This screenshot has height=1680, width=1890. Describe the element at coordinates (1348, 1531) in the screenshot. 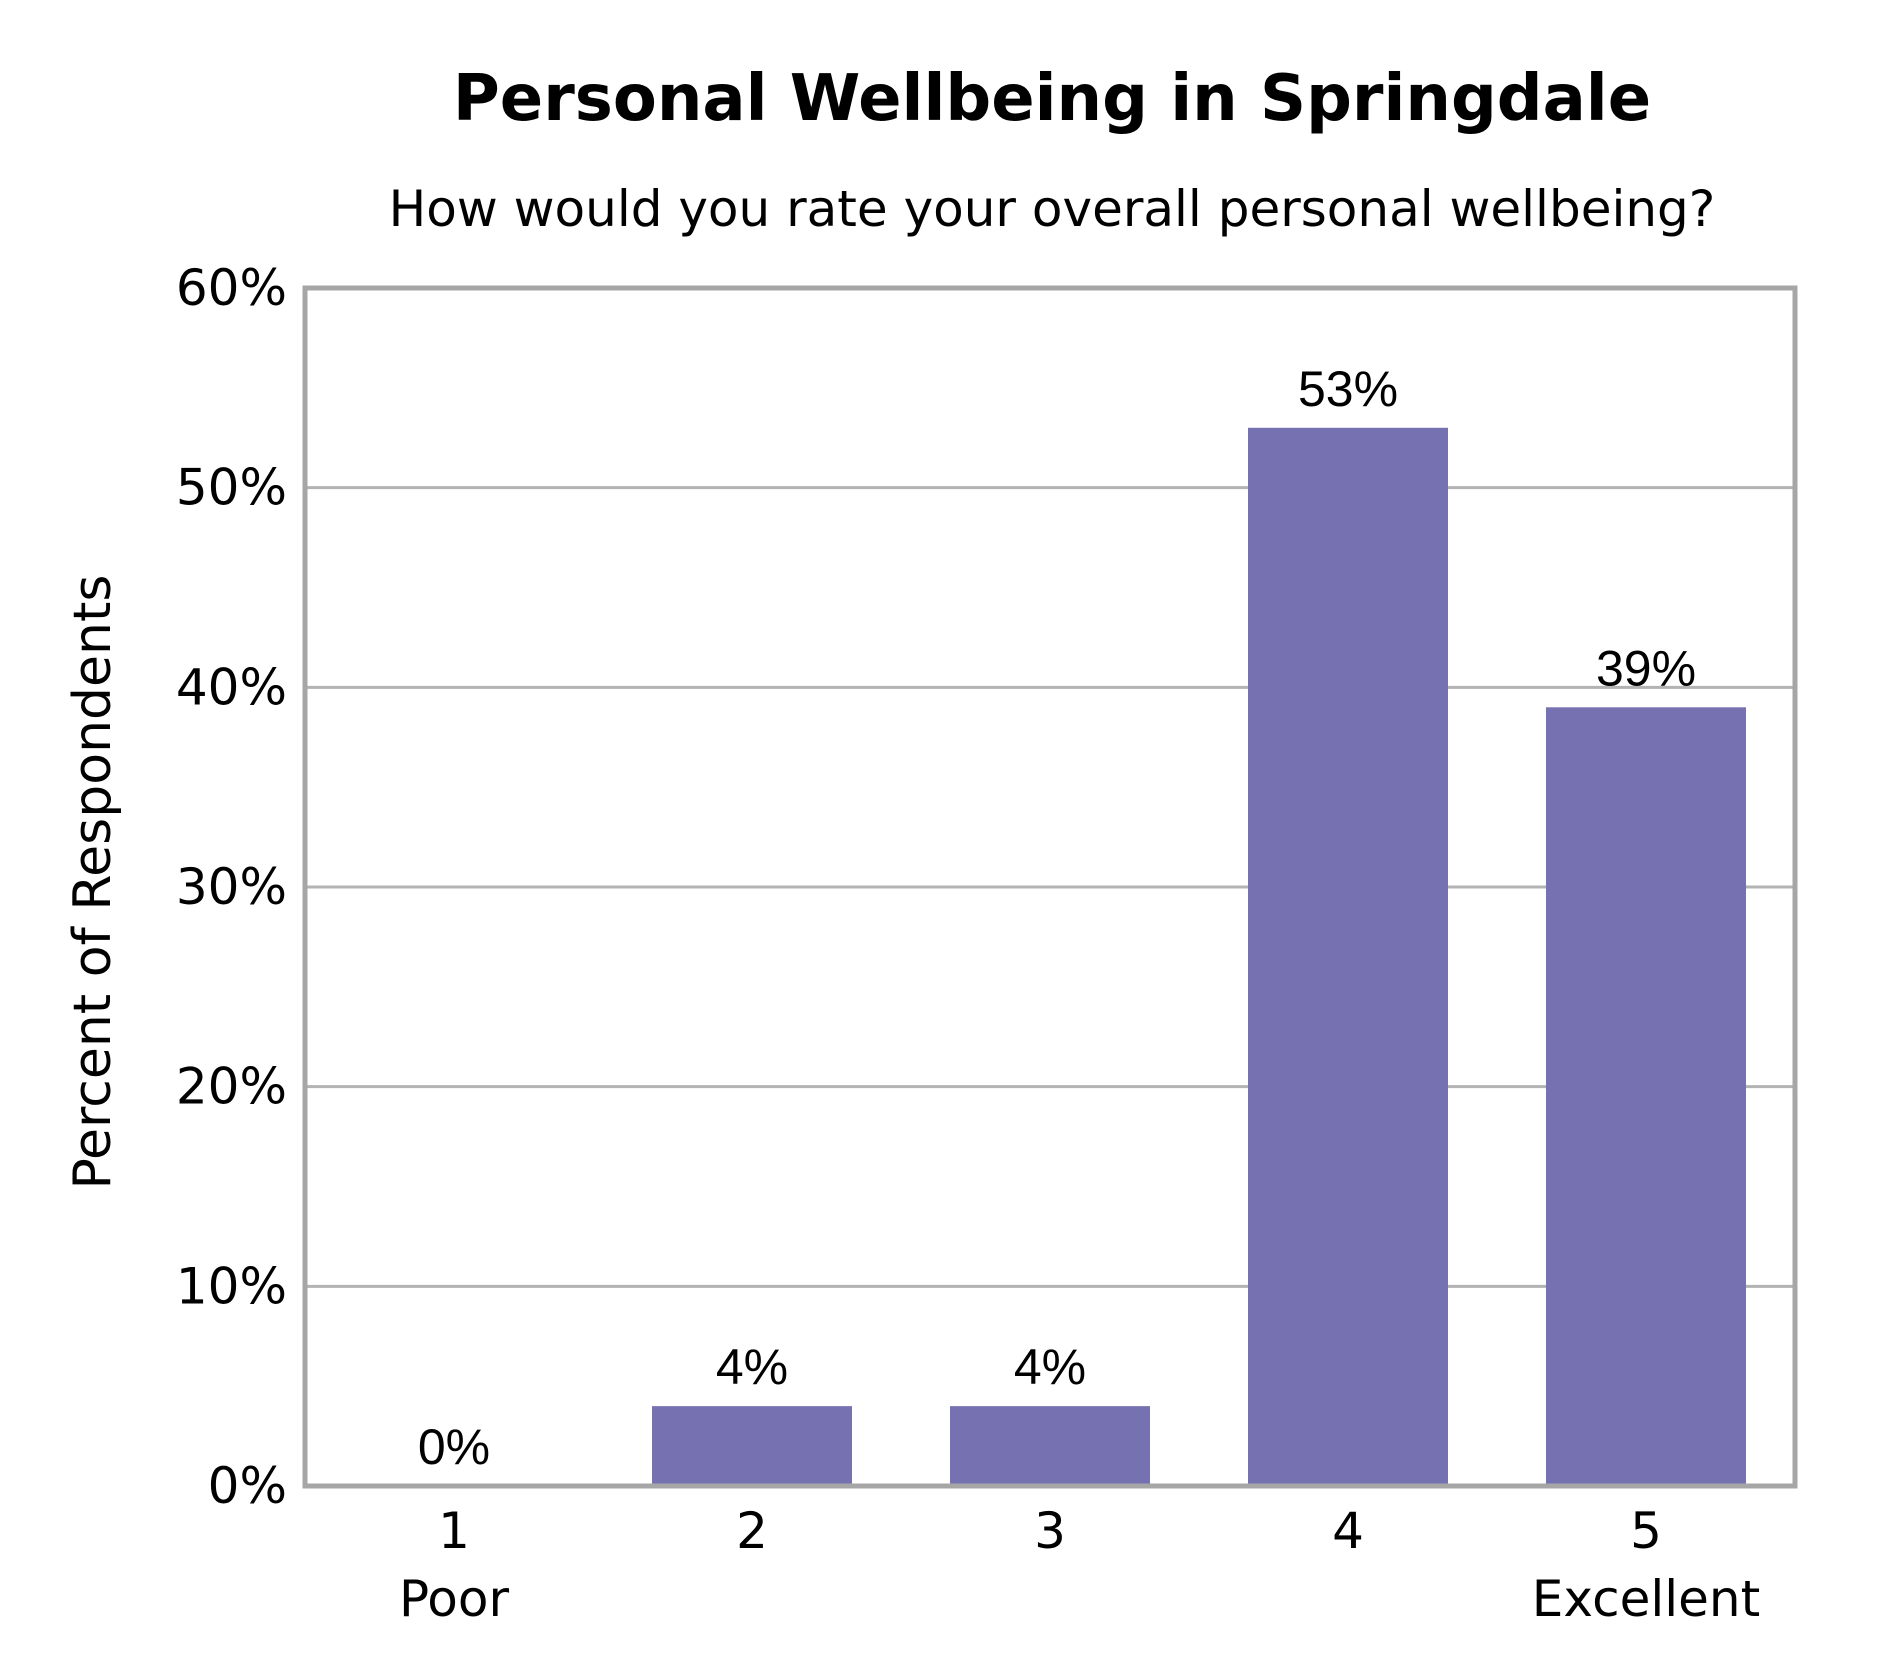

I see `x-category-label: 4` at that location.